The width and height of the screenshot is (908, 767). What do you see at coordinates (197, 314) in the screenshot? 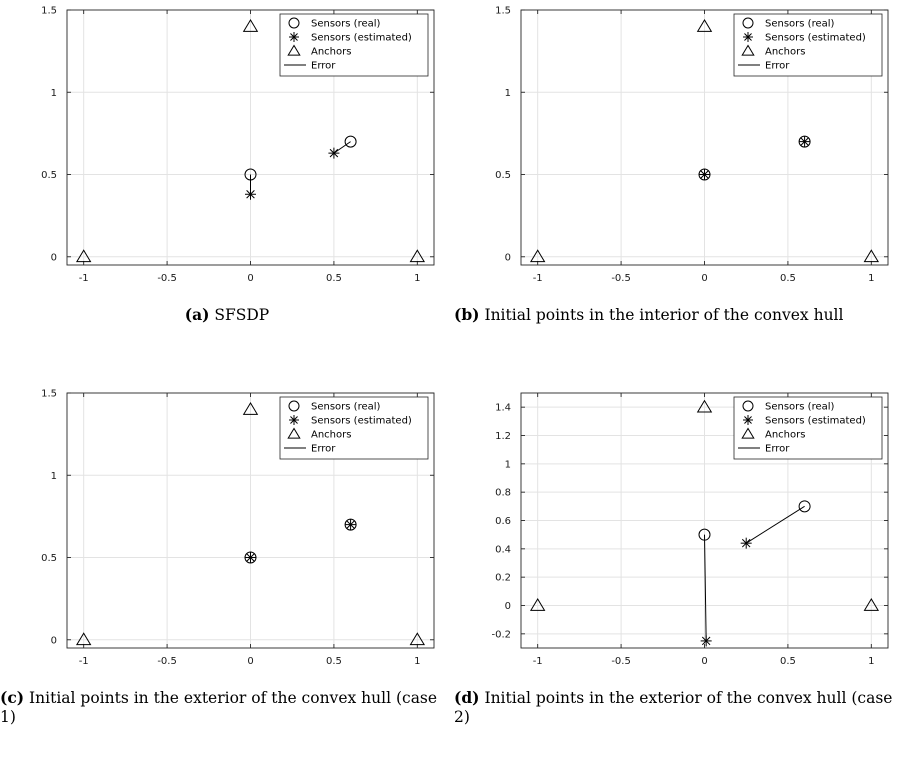
I see `caption-a-label: (a)` at bounding box center [197, 314].